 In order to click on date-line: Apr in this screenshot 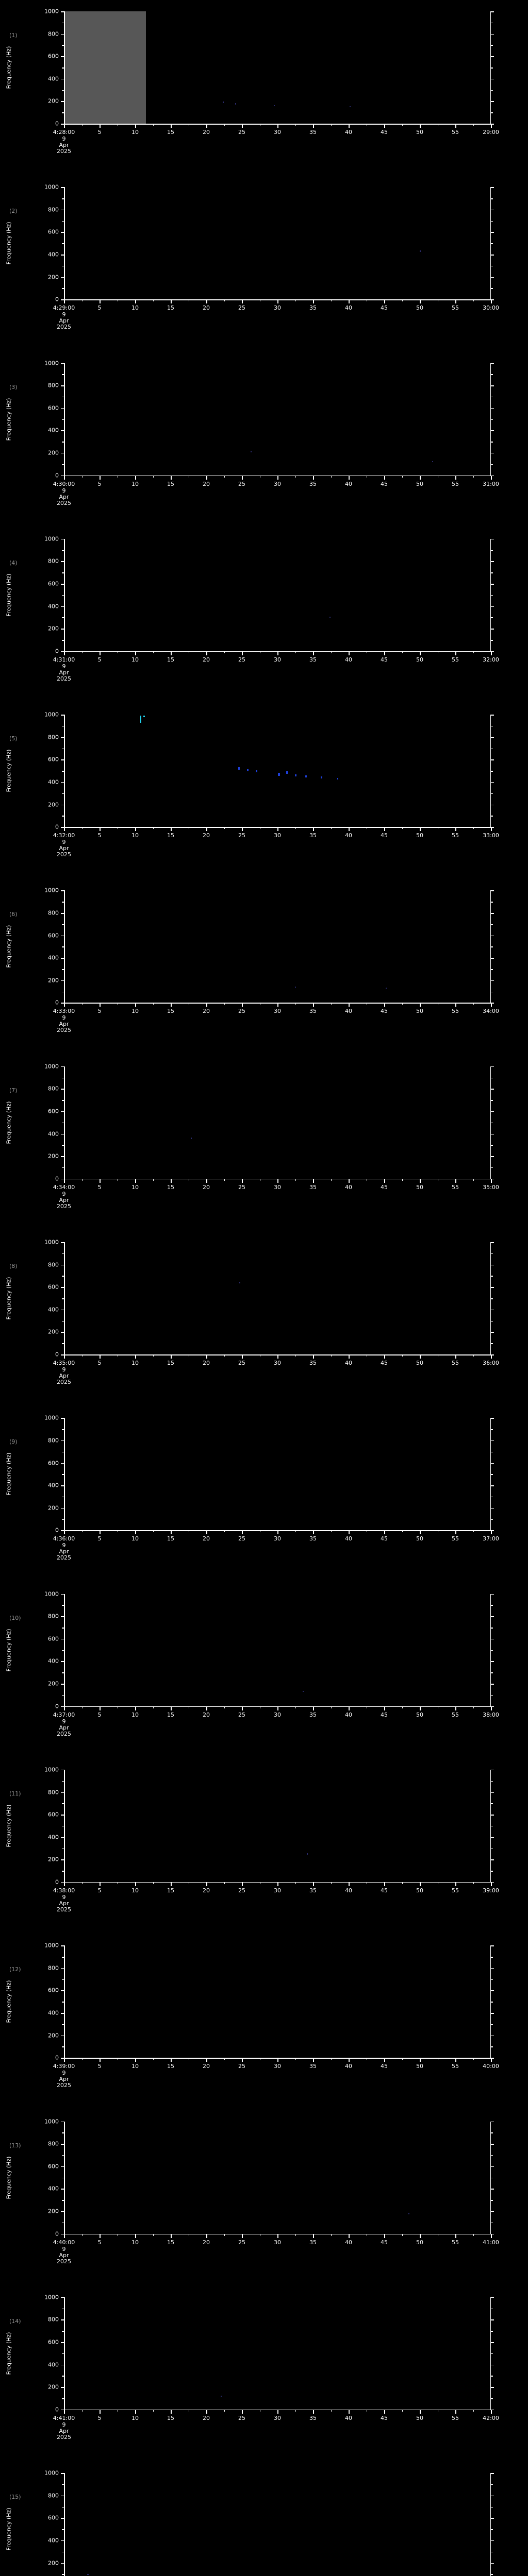, I will do `click(64, 497)`.